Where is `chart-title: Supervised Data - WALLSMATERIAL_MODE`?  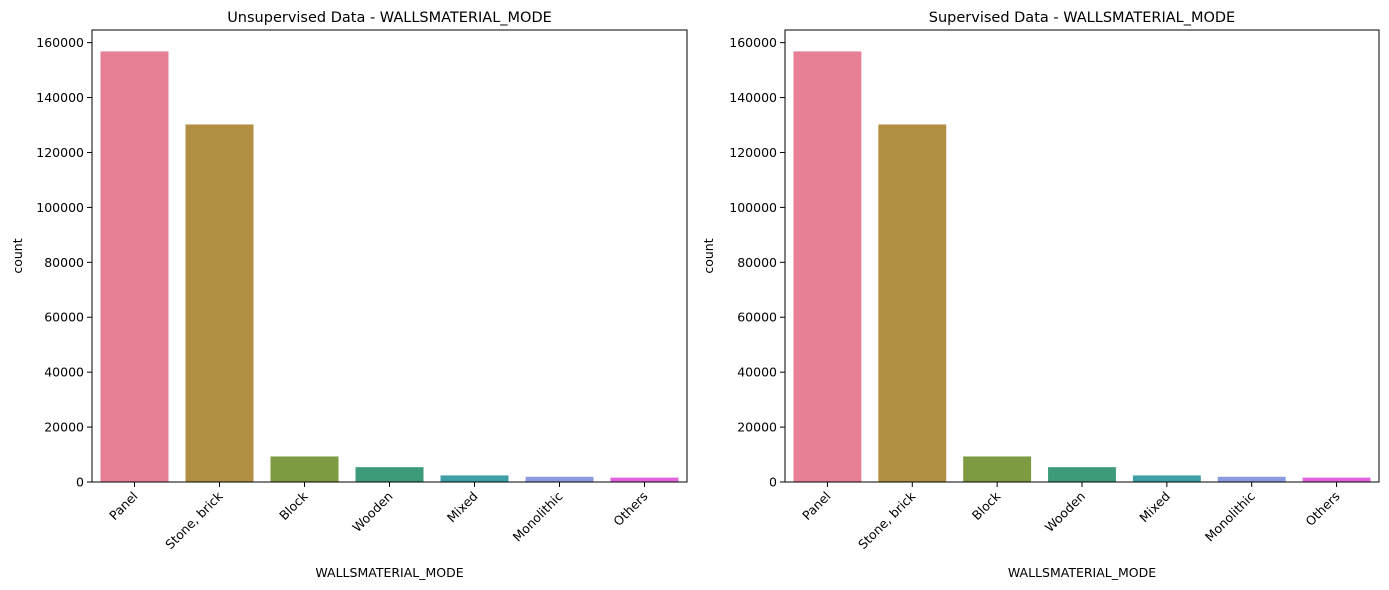 chart-title: Supervised Data - WALLSMATERIAL_MODE is located at coordinates (1082, 18).